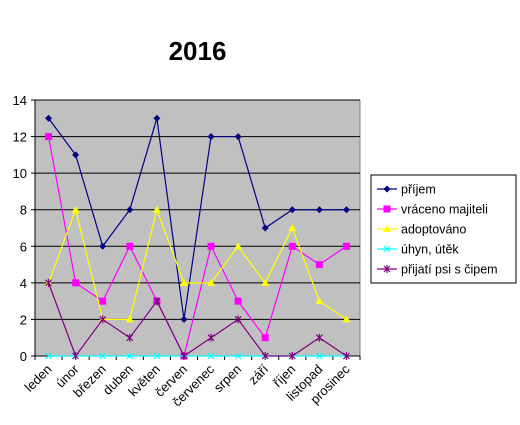  I want to click on y-tick-label: 4, so click(23, 283).